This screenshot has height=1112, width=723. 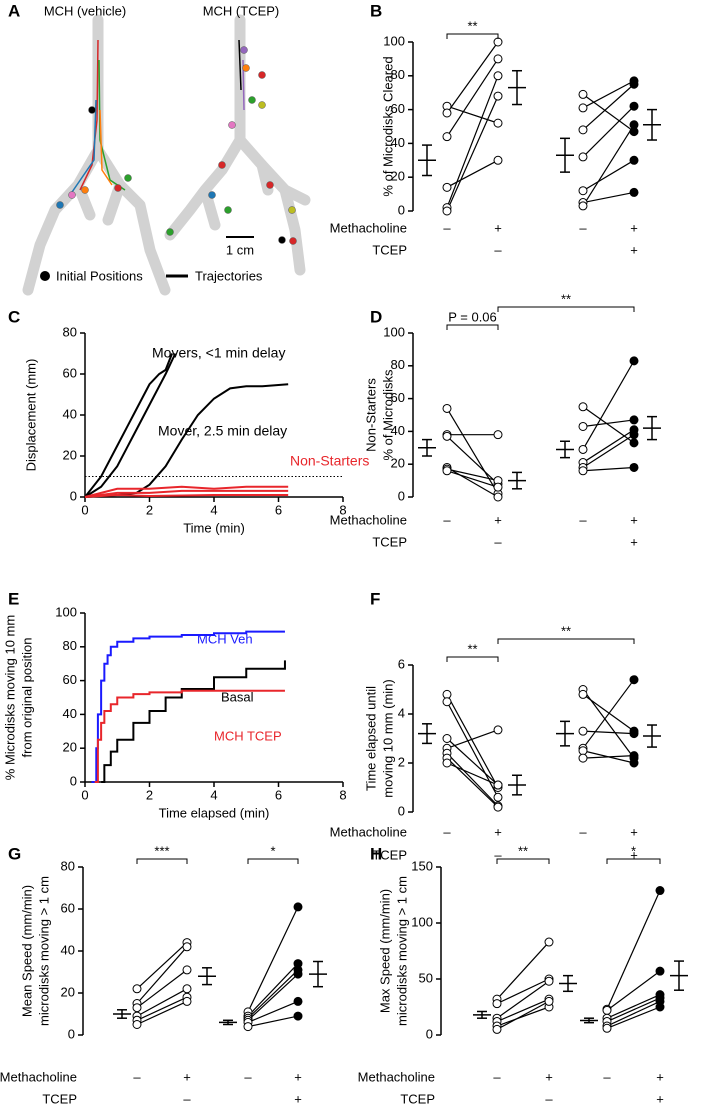 What do you see at coordinates (472, 316) in the screenshot?
I see `bracket-label: P = 0.06` at bounding box center [472, 316].